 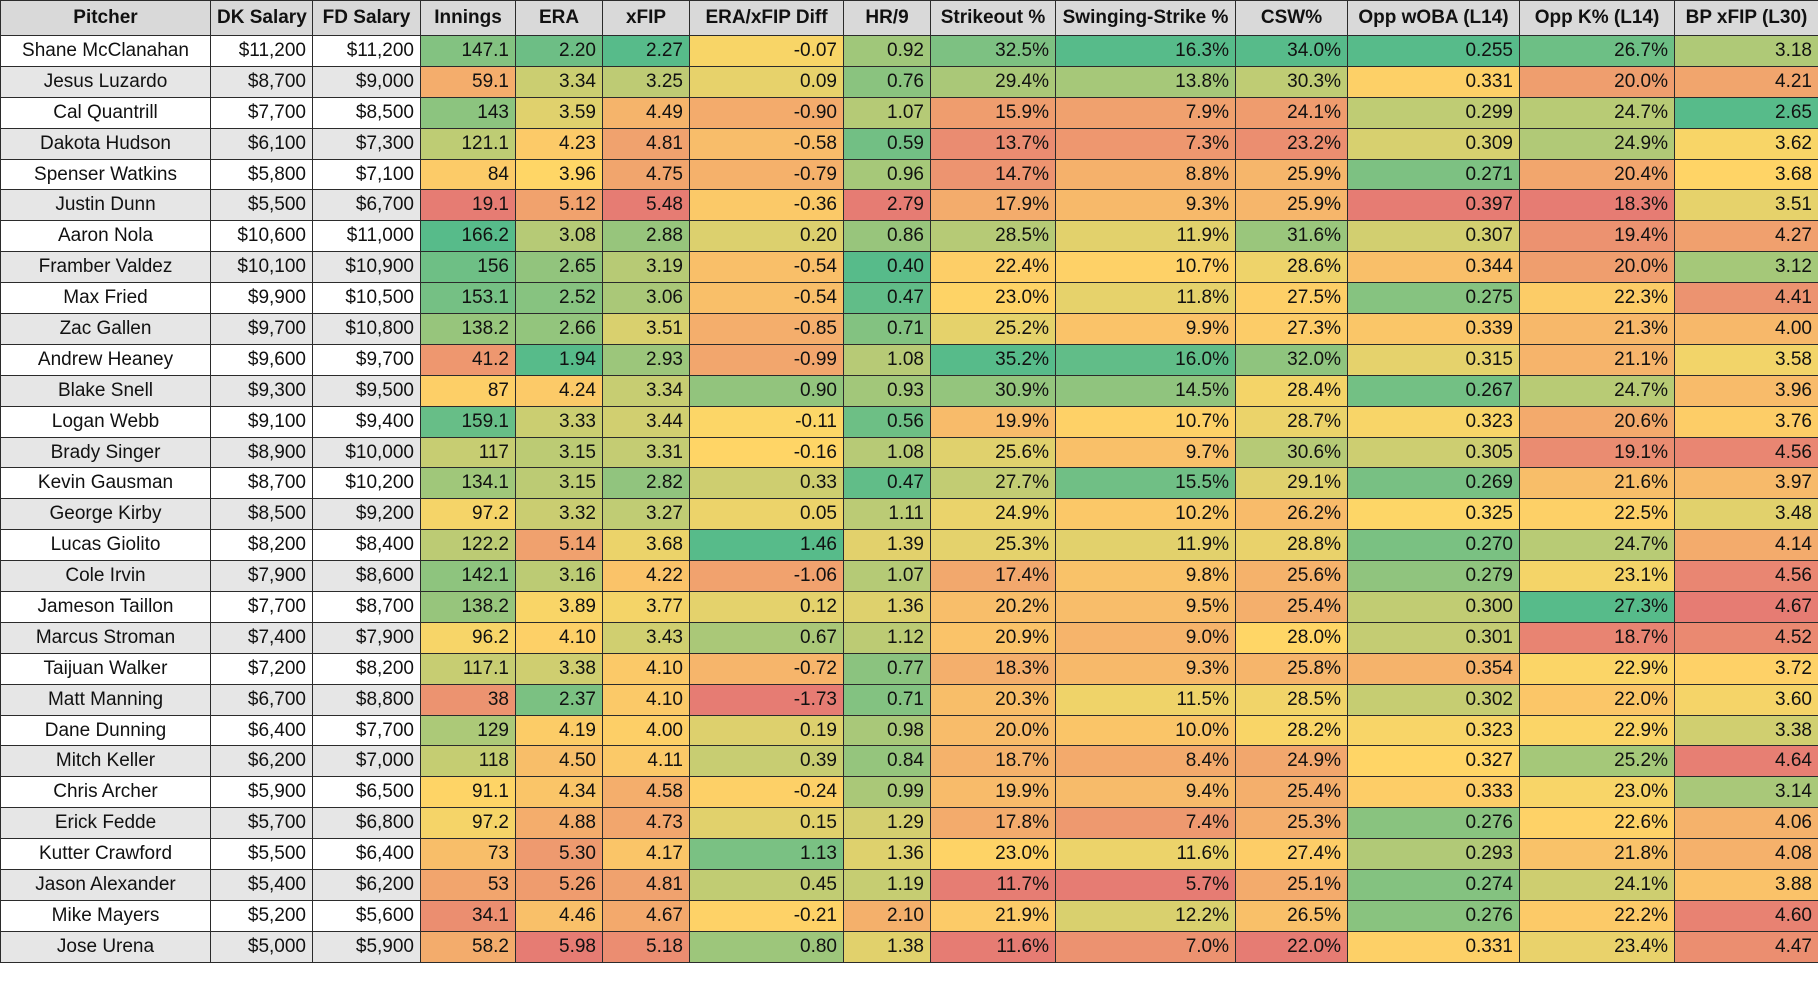 What do you see at coordinates (646, 329) in the screenshot?
I see `cell-xfip: 3.51` at bounding box center [646, 329].